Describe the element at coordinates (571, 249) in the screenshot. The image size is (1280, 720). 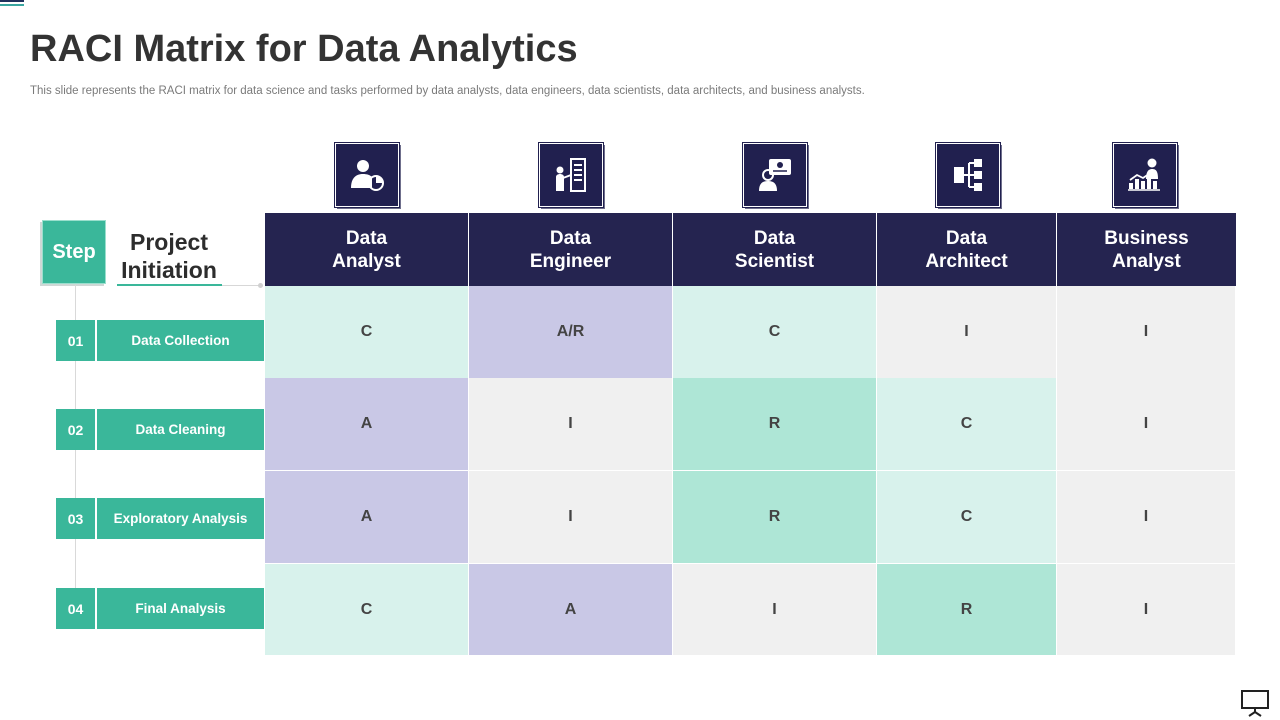
I see `role-header-data-engineer: Data Engineer` at that location.